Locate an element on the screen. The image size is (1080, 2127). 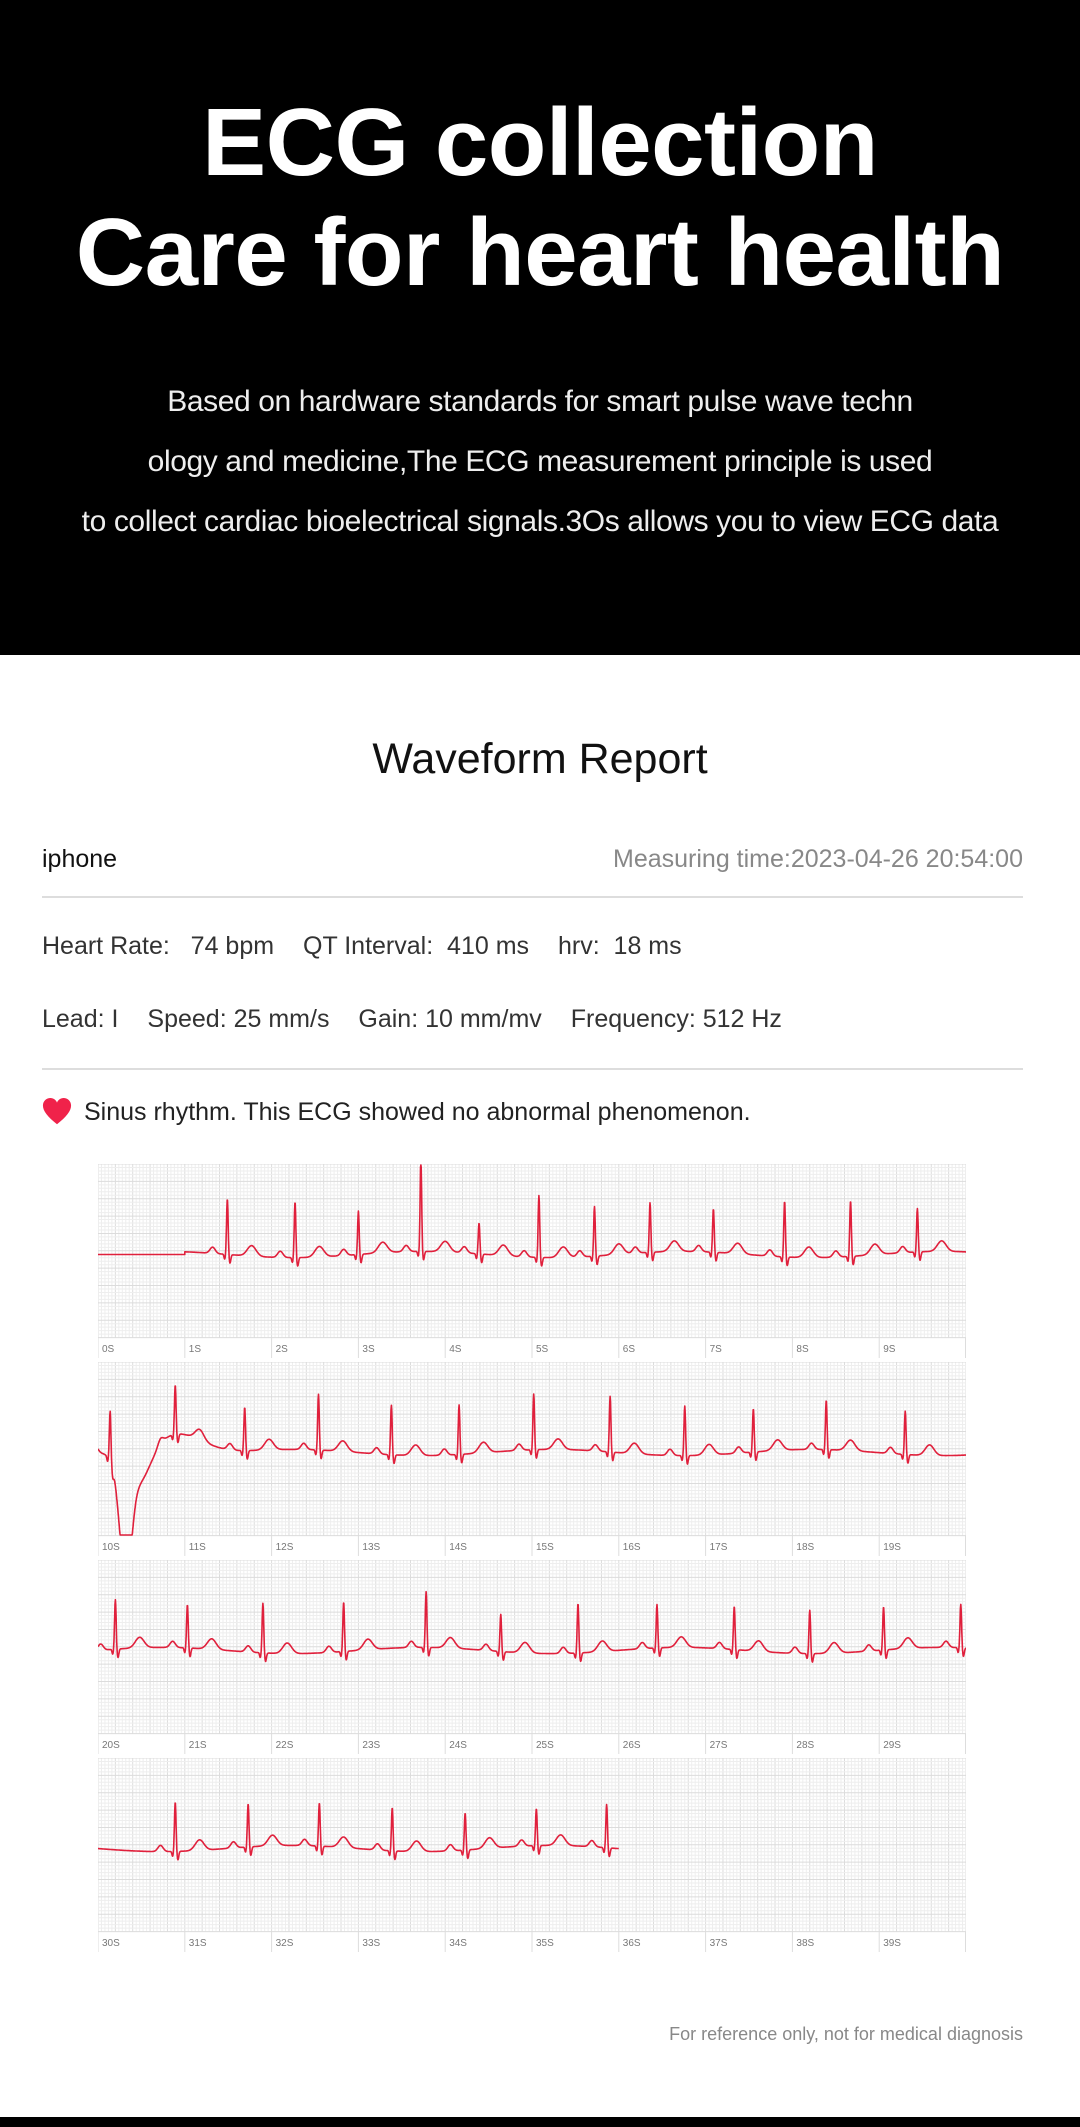
time-label: 12S is located at coordinates (285, 1547).